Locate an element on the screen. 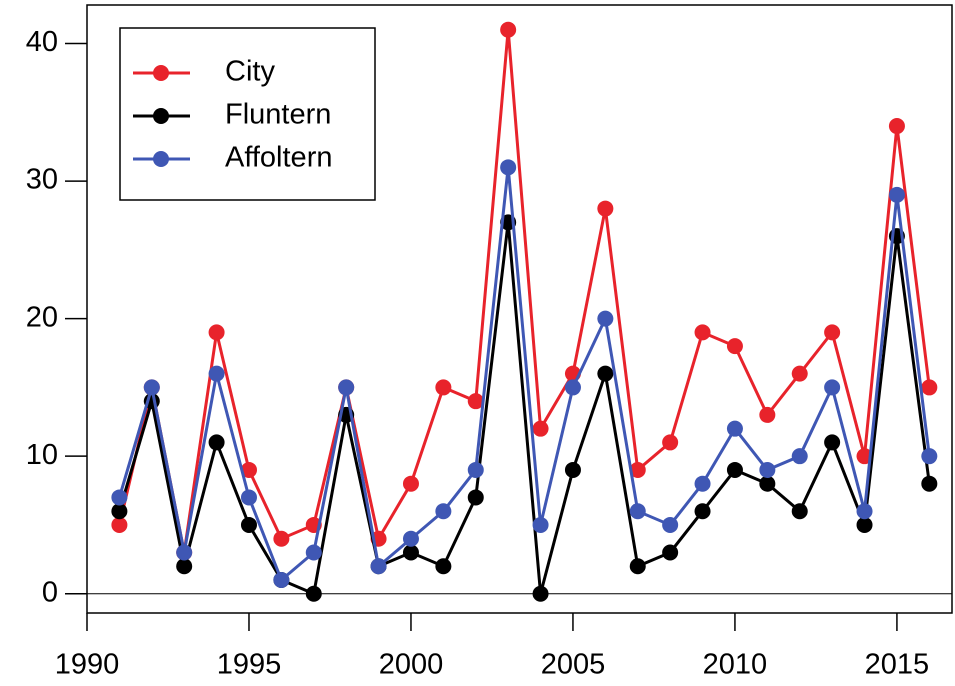 This screenshot has width=955, height=686. legend-label: Affoltern is located at coordinates (278, 158).